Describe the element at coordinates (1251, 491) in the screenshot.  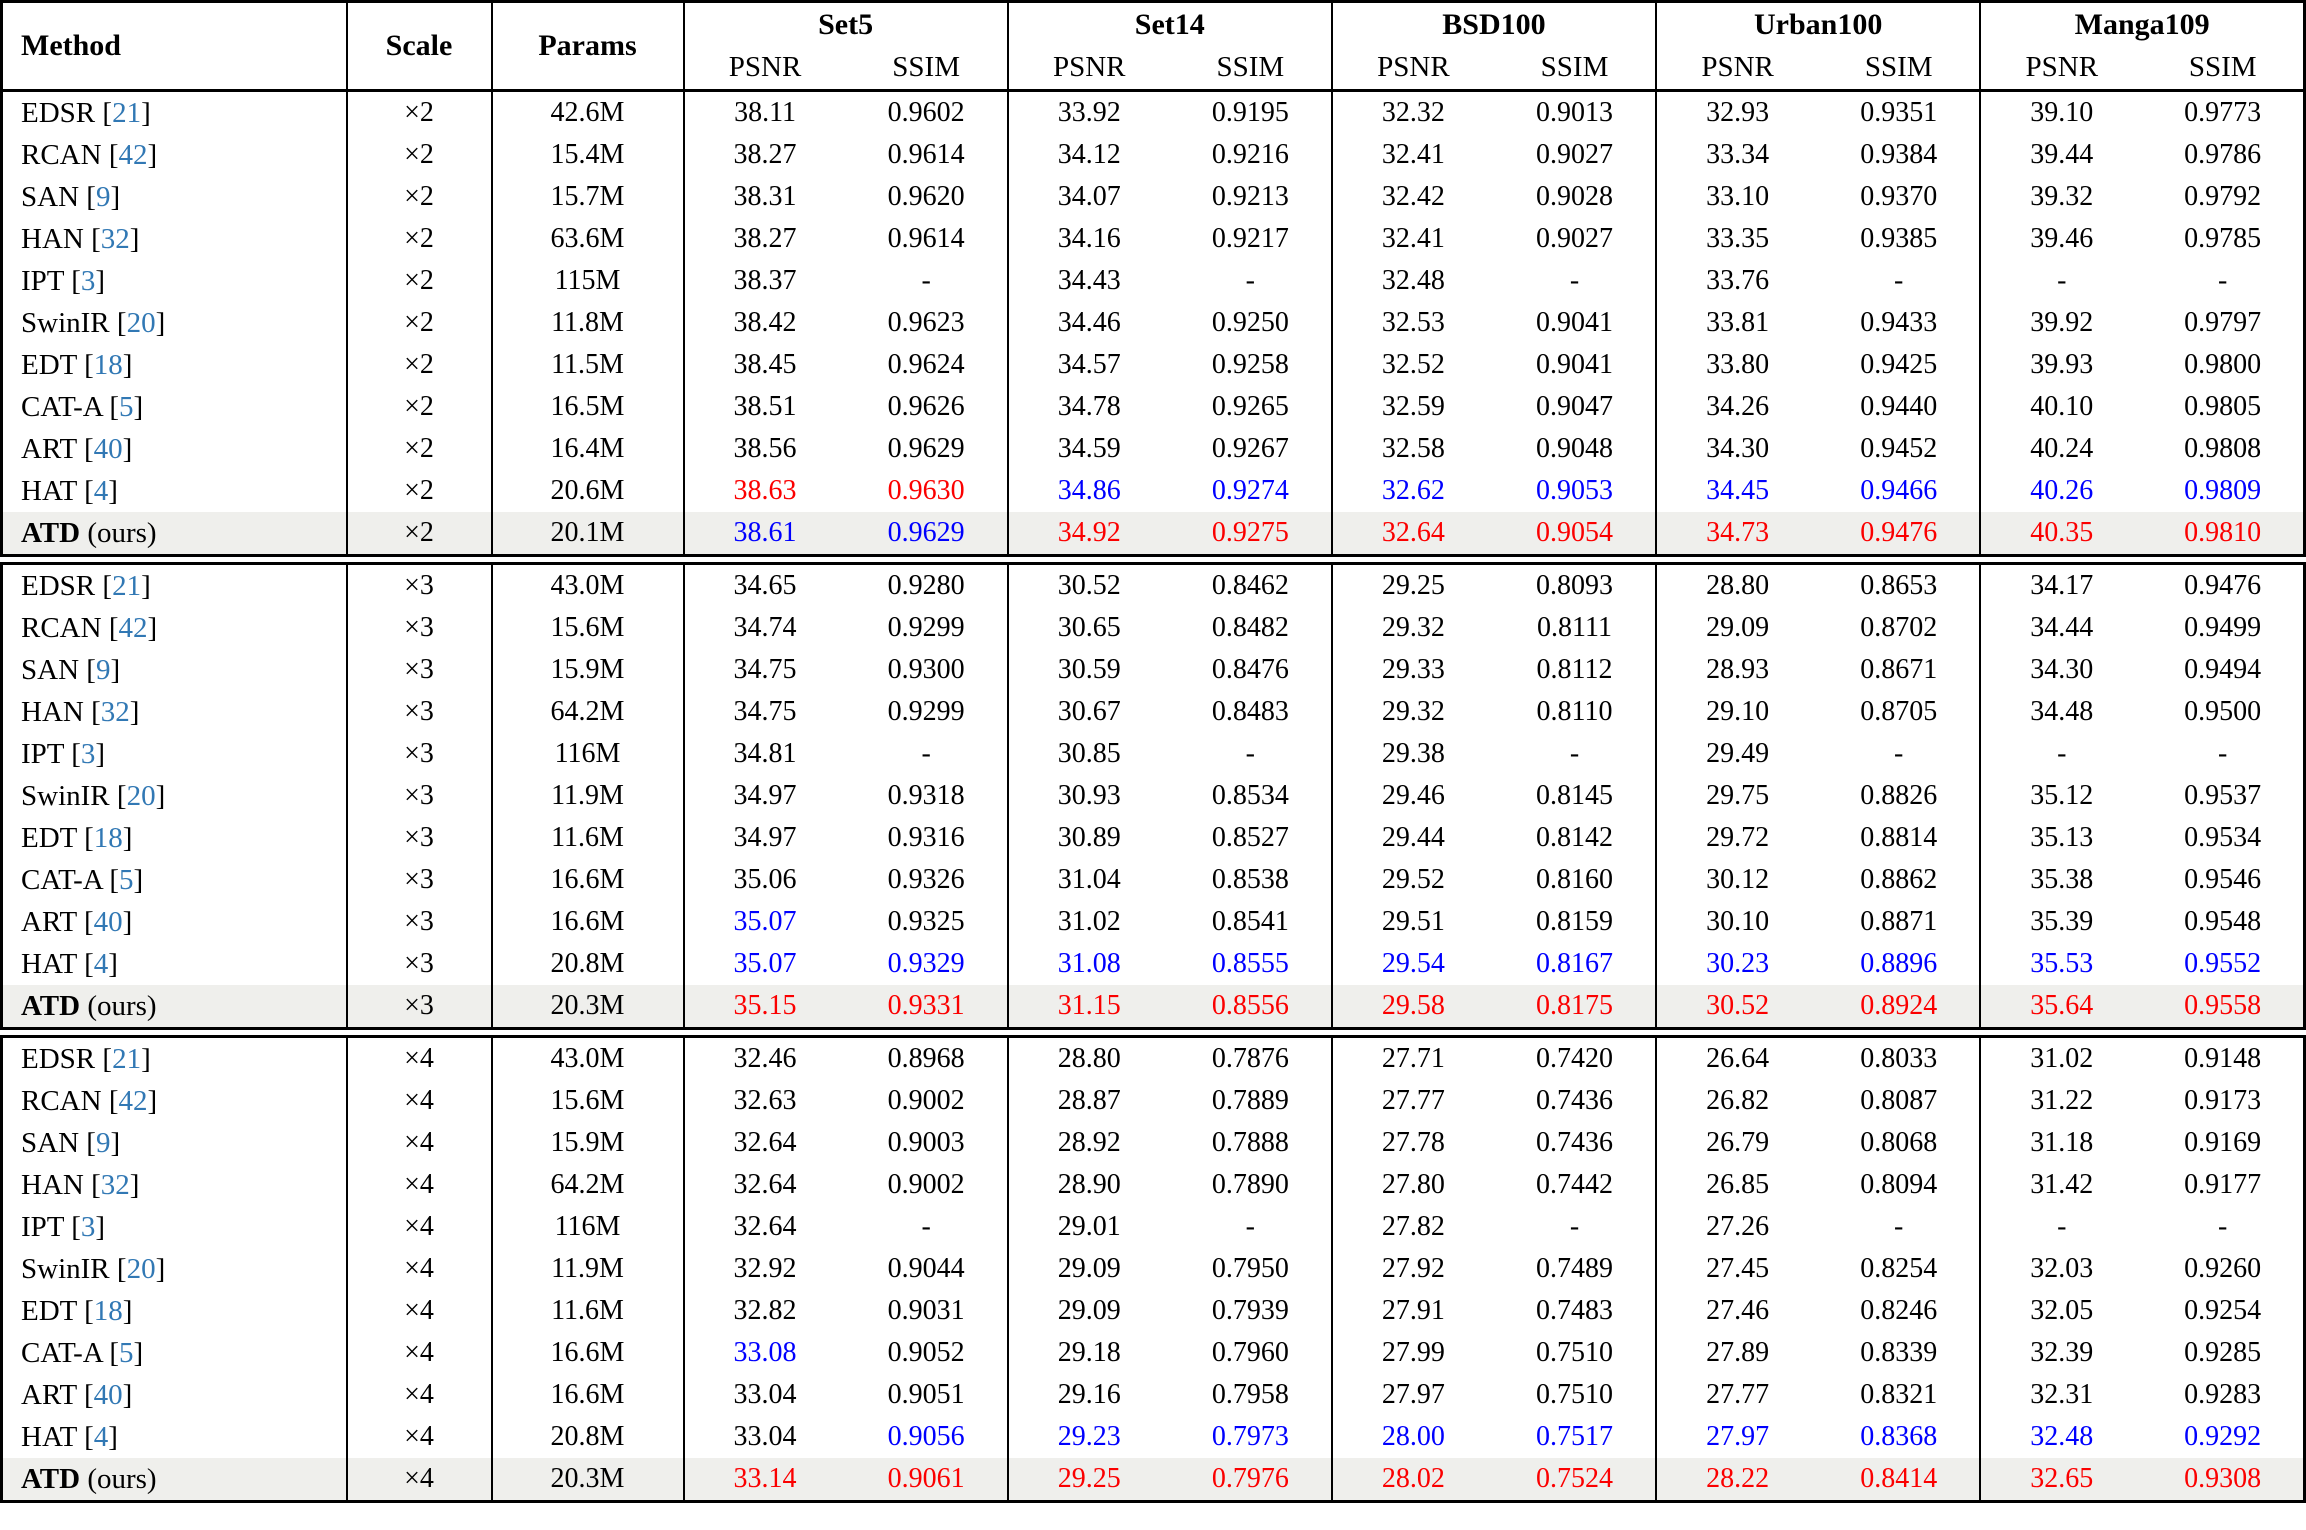
I see `ssim-value: 0.9274` at that location.